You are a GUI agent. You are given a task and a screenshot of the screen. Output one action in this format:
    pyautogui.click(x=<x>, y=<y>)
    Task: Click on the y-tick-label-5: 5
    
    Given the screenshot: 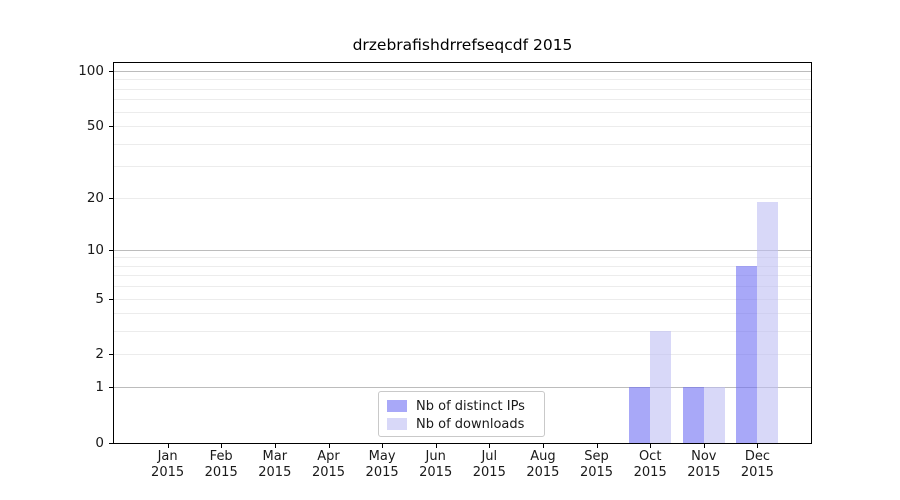 What is the action you would take?
    pyautogui.click(x=99, y=298)
    